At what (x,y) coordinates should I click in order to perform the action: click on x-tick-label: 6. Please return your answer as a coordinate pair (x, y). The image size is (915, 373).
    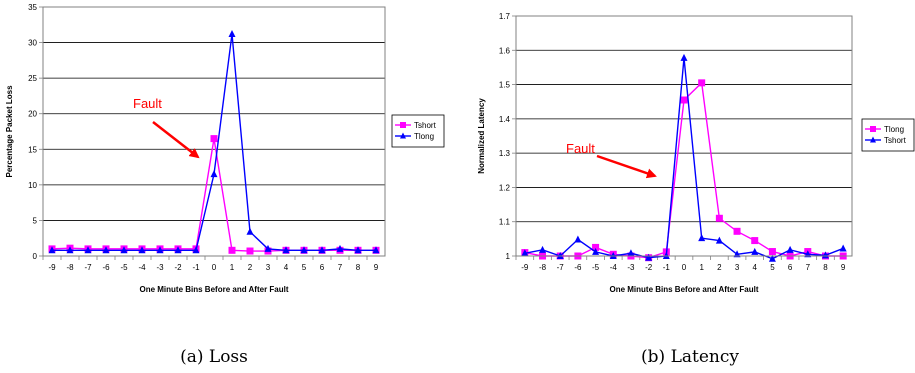
    Looking at the image, I should click on (790, 267).